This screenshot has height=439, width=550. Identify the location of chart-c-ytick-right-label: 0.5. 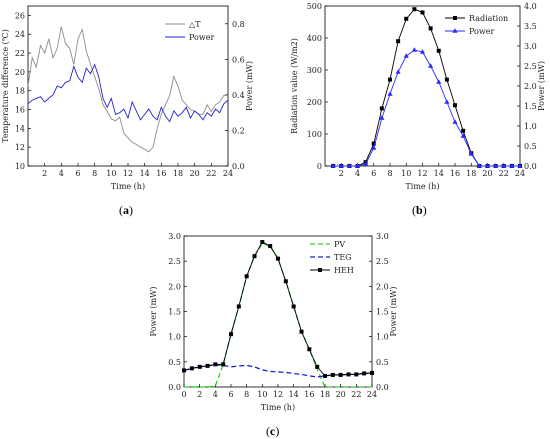
(382, 362).